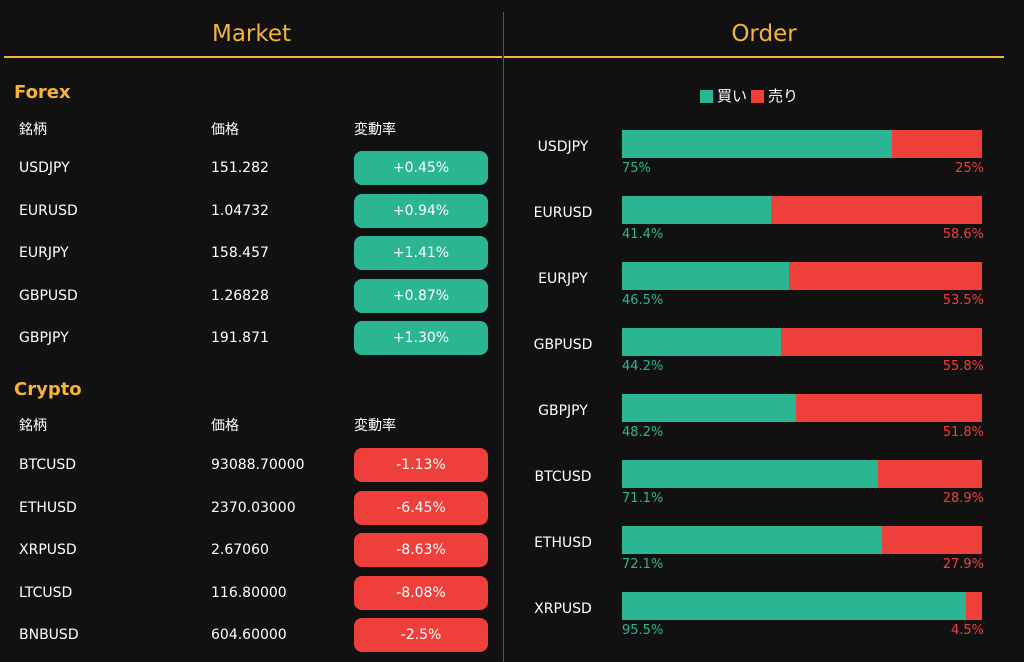 Image resolution: width=1024 pixels, height=662 pixels. I want to click on sell-percentage: 27.9%, so click(963, 564).